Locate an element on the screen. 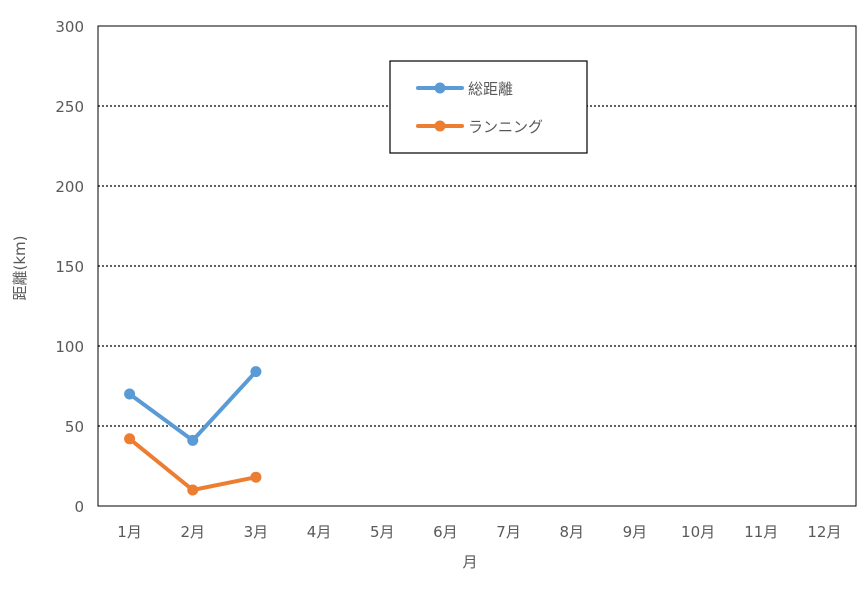  x-tick-label: 8月 is located at coordinates (571, 532).